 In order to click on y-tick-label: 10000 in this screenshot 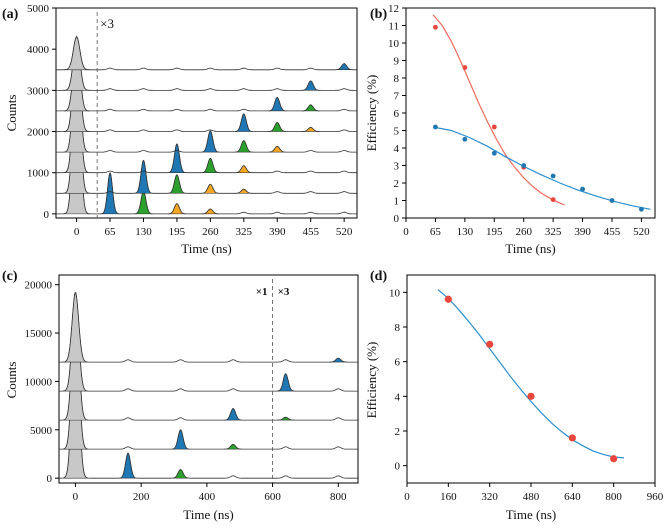, I will do `click(39, 382)`.